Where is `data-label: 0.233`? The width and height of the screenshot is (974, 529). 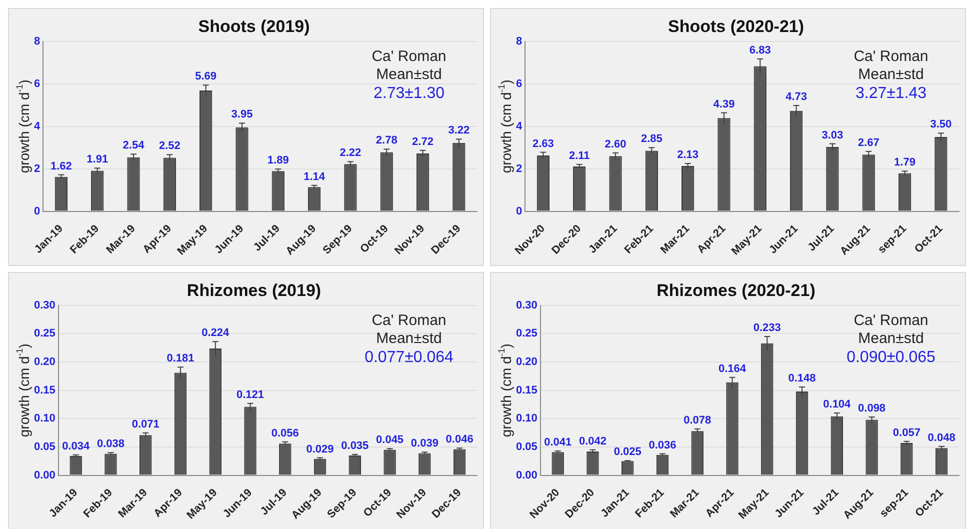 data-label: 0.233 is located at coordinates (767, 328).